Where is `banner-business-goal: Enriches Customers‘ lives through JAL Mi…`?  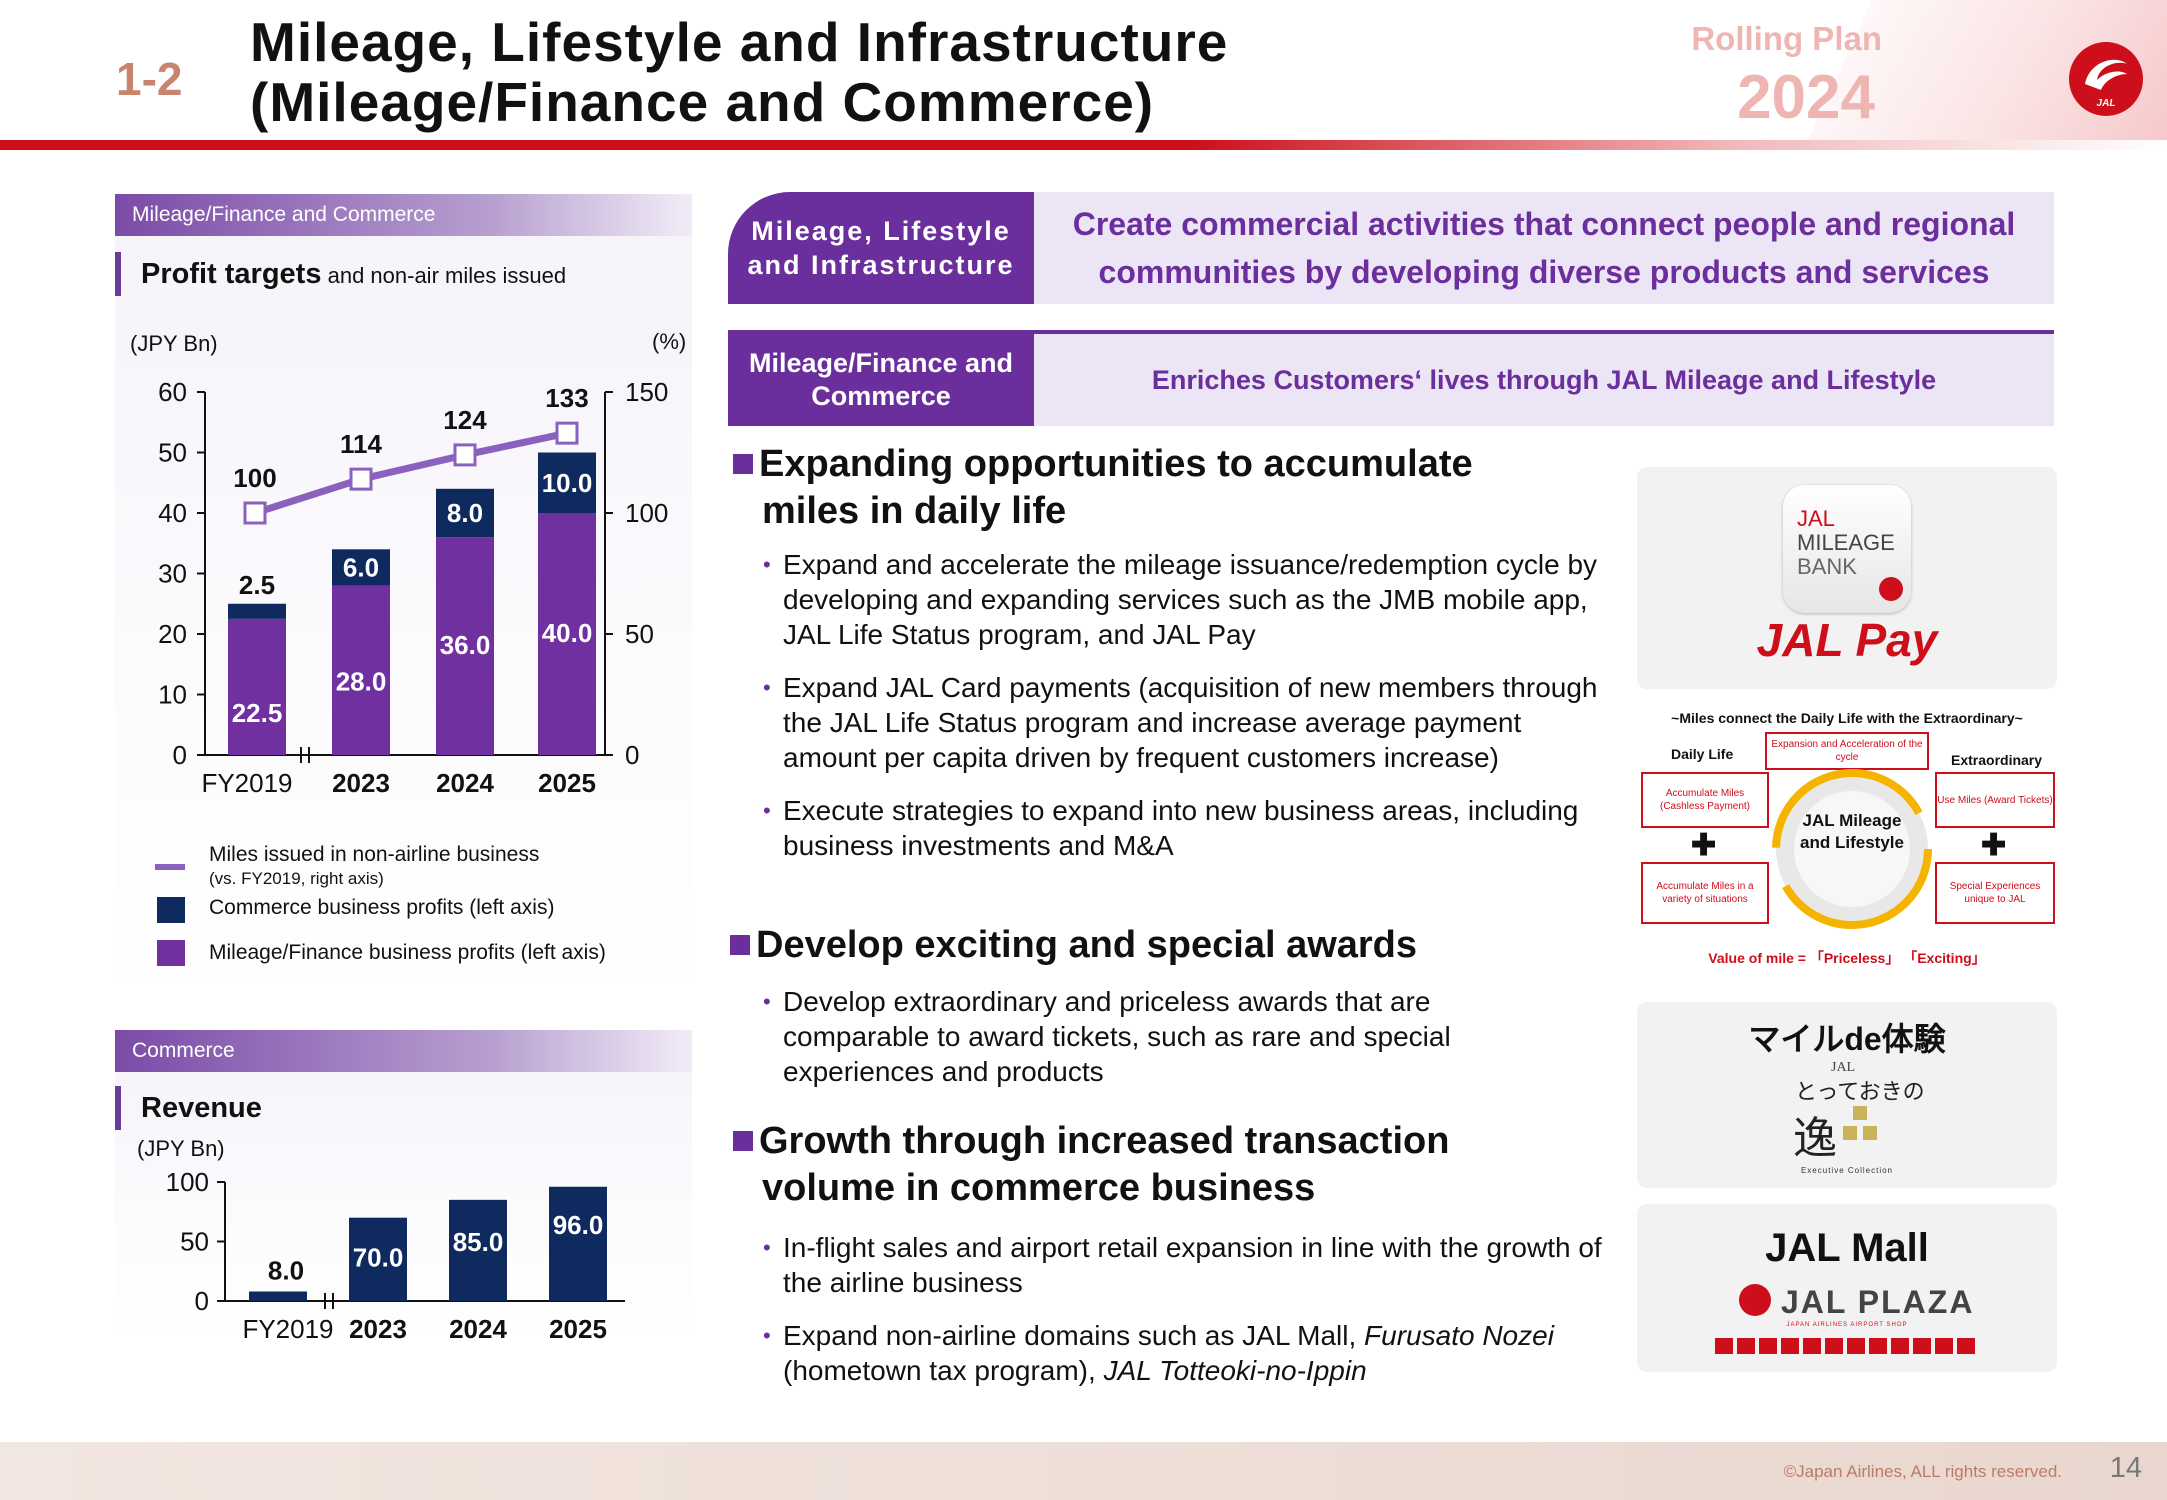 banner-business-goal: Enriches Customers‘ lives through JAL Mi… is located at coordinates (1544, 380).